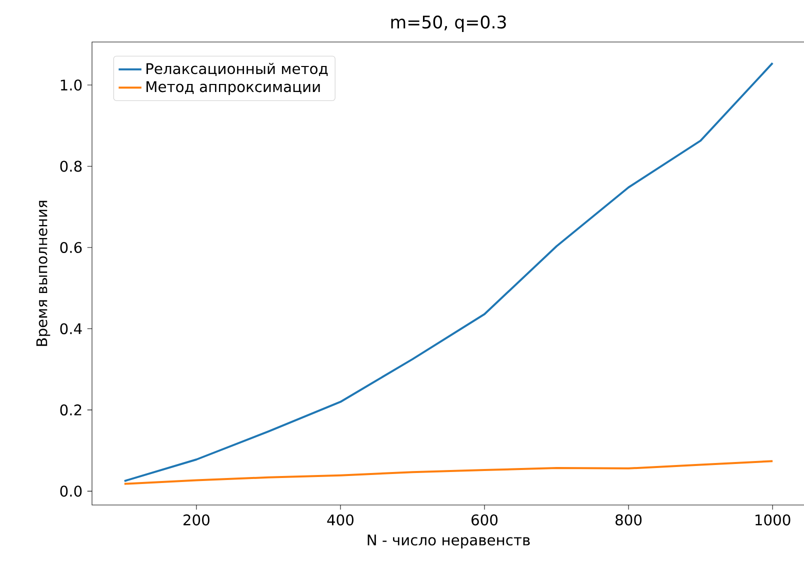 This screenshot has height=571, width=804. I want to click on line-series, so click(448, 472).